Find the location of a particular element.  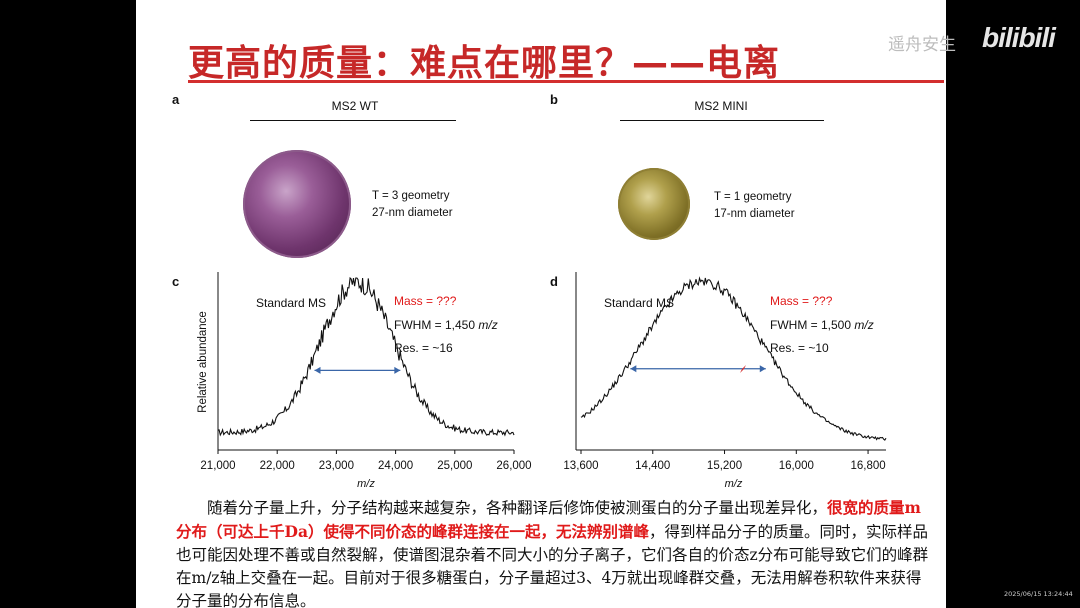

chart-c-x-tick-label: 26,000 is located at coordinates (513, 466).